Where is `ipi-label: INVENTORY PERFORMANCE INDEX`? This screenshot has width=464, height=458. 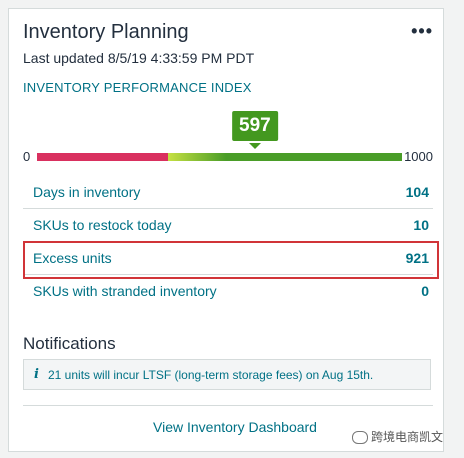
ipi-label: INVENTORY PERFORMANCE INDEX is located at coordinates (137, 87).